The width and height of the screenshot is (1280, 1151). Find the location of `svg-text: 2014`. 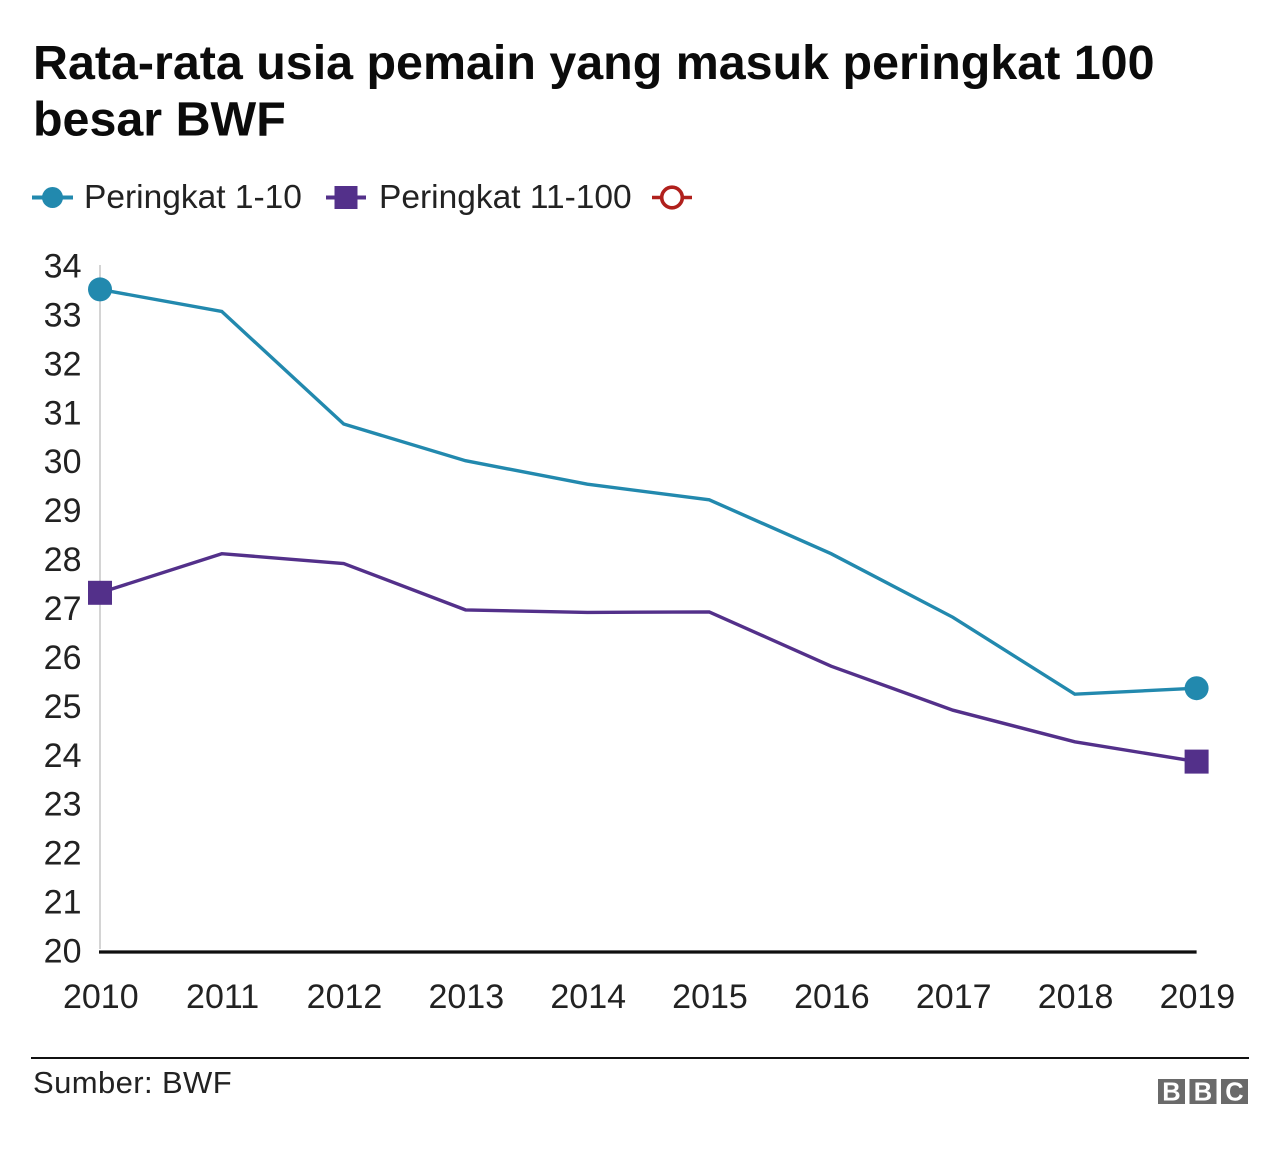

svg-text: 2014 is located at coordinates (588, 997).